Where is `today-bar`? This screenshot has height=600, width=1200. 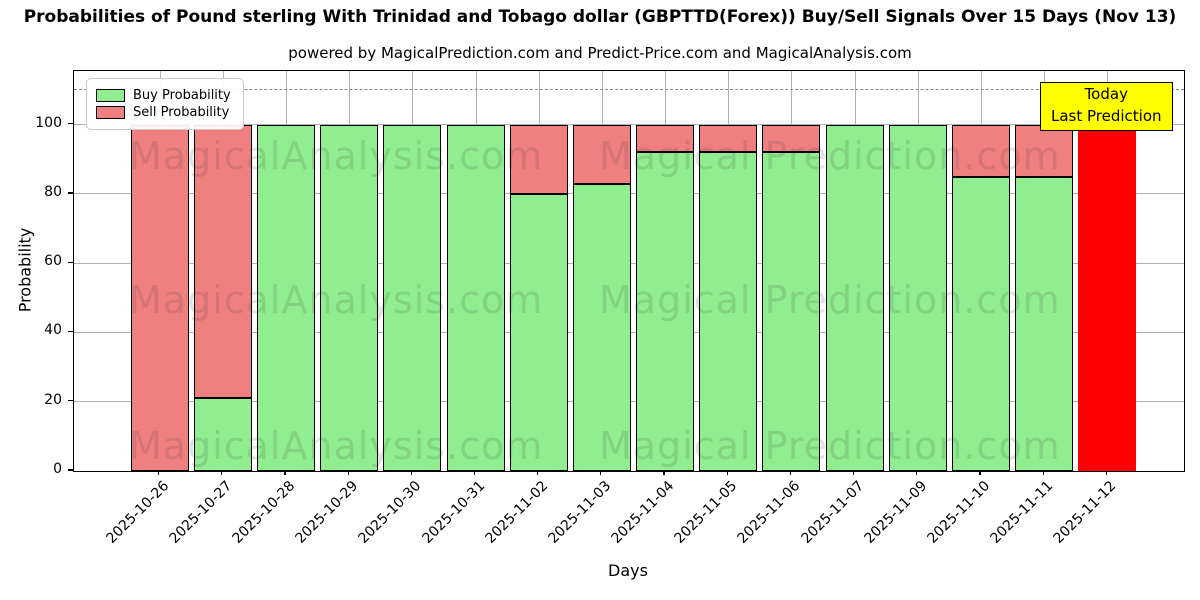 today-bar is located at coordinates (1107, 297).